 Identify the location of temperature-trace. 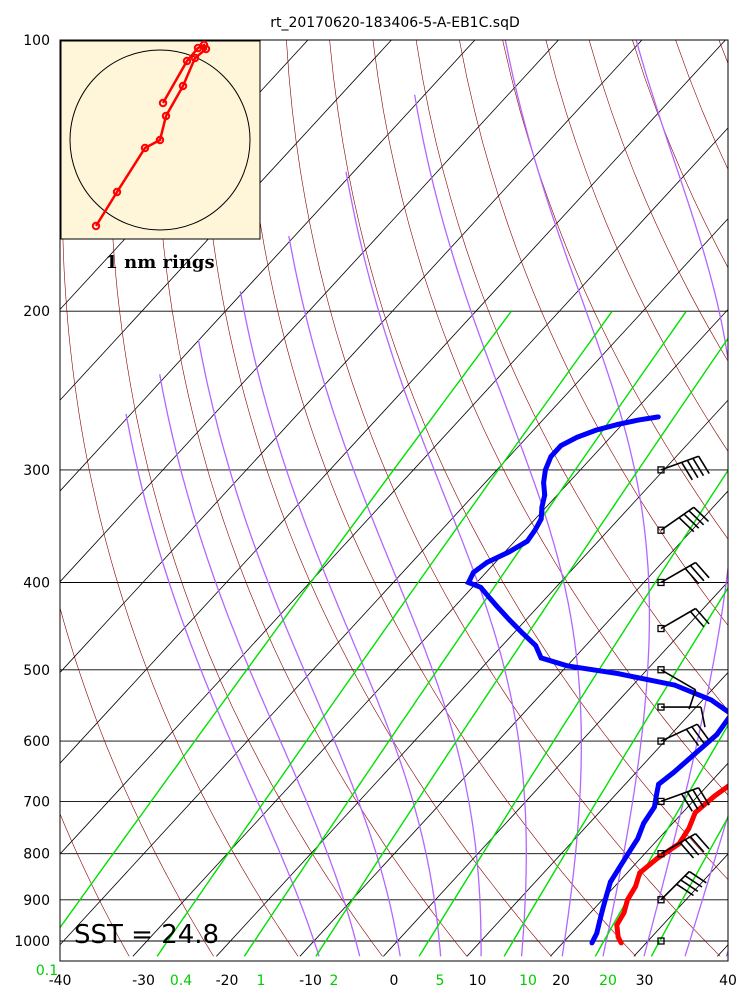
(671, 864).